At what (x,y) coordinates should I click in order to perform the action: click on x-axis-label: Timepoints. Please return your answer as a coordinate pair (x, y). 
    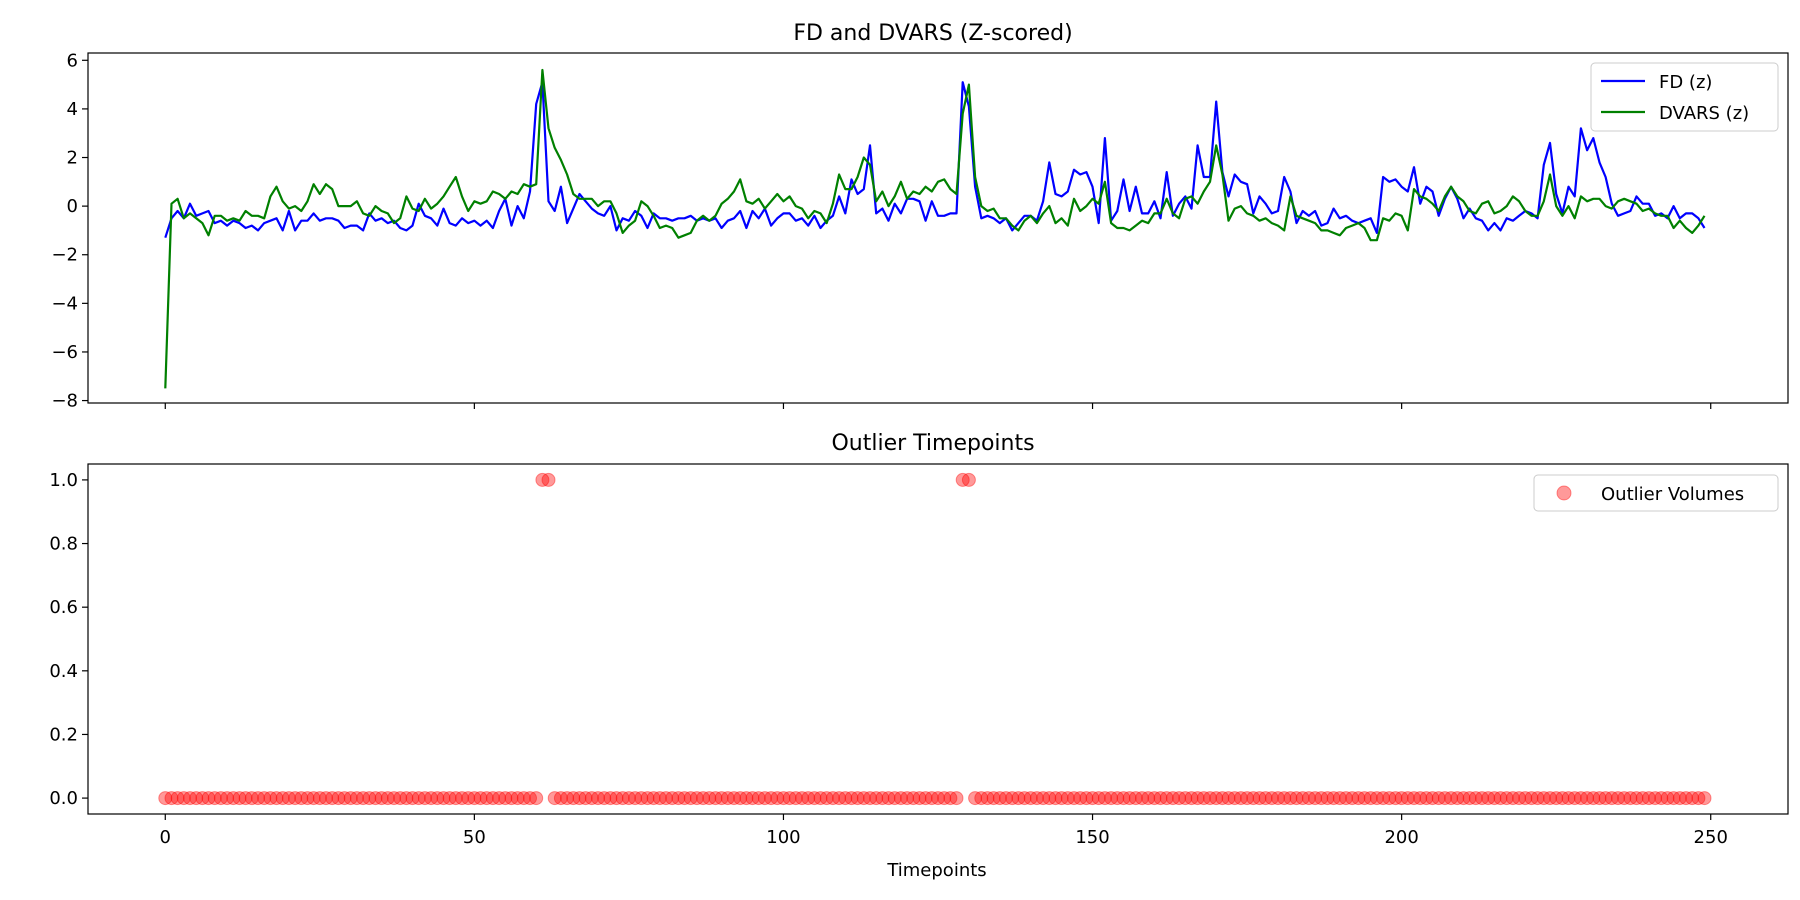
    Looking at the image, I should click on (936, 870).